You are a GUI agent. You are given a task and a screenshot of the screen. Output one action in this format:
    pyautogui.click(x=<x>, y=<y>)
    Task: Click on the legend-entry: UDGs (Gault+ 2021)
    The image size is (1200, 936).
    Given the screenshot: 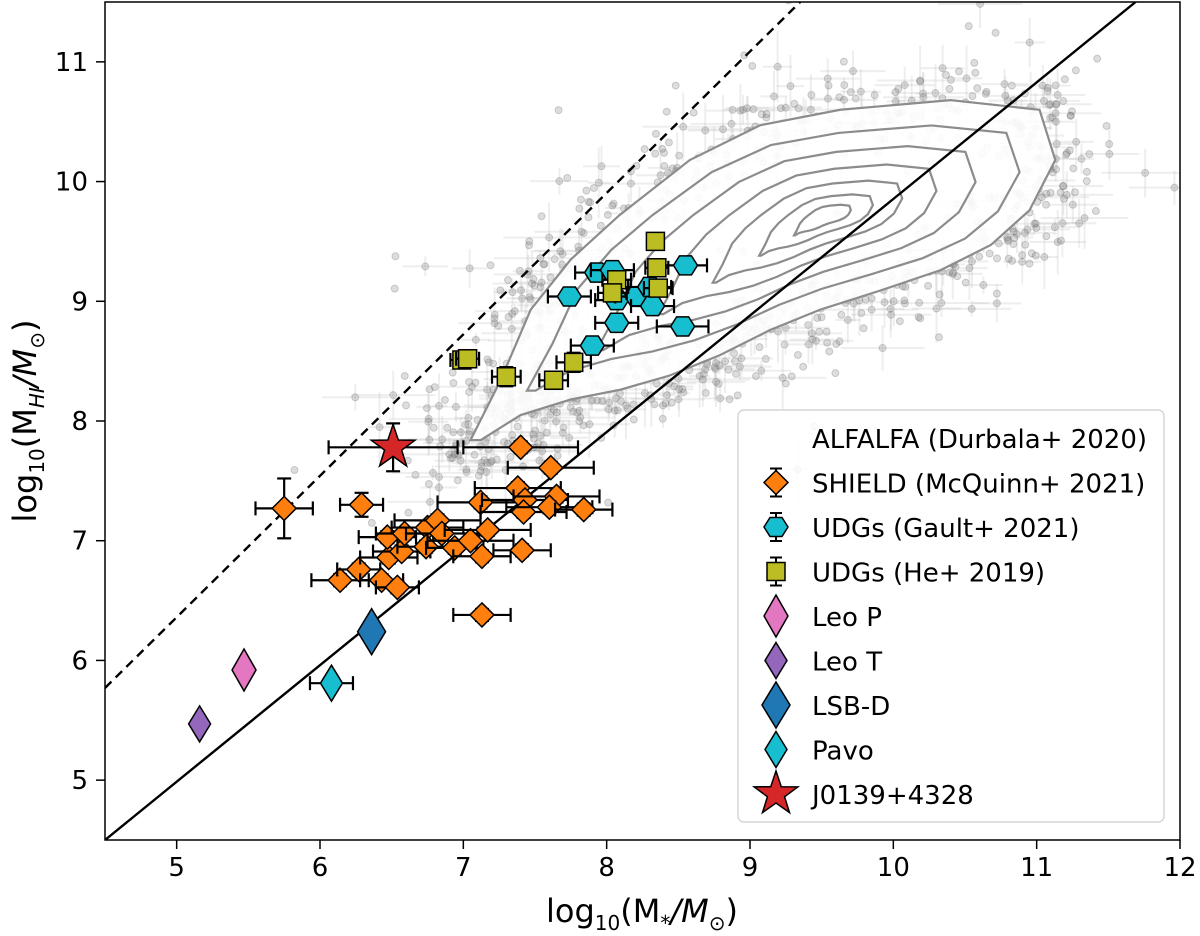 What is the action you would take?
    pyautogui.click(x=921, y=528)
    